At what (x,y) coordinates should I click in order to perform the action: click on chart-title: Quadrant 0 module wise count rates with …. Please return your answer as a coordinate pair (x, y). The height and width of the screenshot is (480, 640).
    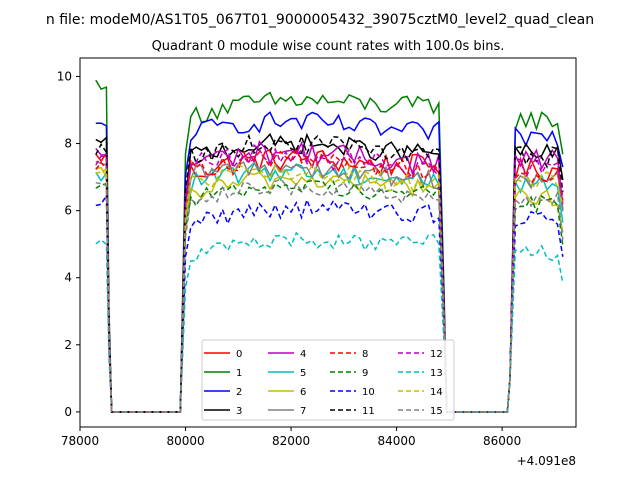
    Looking at the image, I should click on (328, 46).